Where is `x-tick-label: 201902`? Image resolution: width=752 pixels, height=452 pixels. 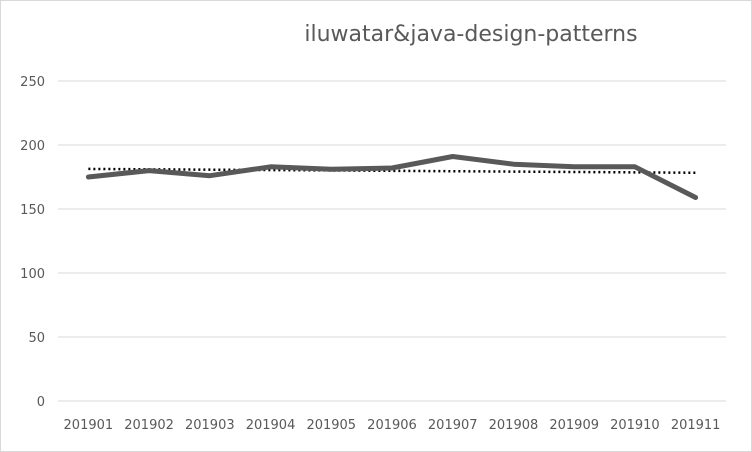 x-tick-label: 201902 is located at coordinates (149, 425).